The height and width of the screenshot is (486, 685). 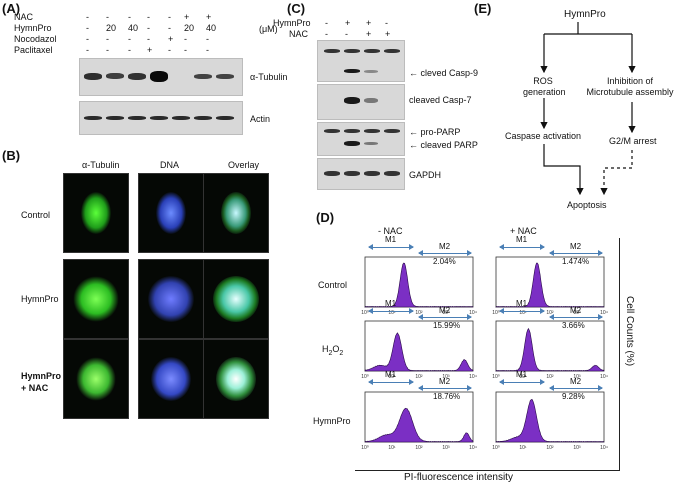 I want to click on panel-b-row-hymnpro: HymnPro, so click(x=40, y=299).